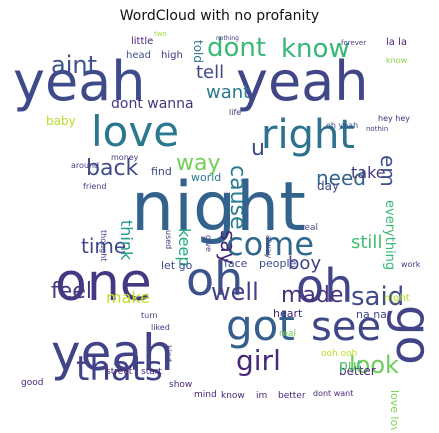 The width and height of the screenshot is (439, 433). I want to click on word-let-go: let go, so click(177, 265).